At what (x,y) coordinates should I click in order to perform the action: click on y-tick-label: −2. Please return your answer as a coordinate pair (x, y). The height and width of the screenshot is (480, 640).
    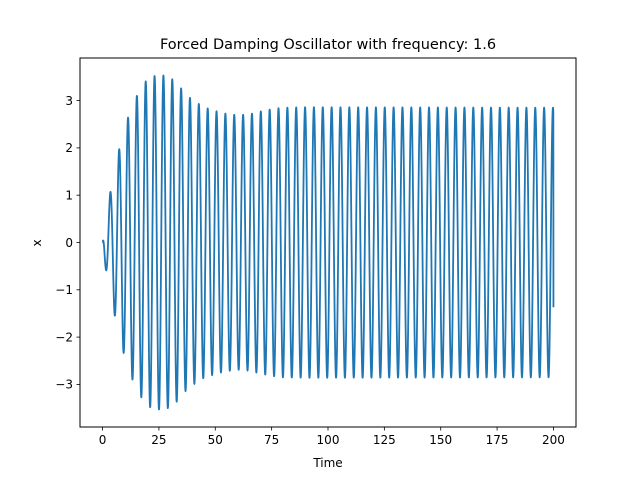
    Looking at the image, I should click on (64, 337).